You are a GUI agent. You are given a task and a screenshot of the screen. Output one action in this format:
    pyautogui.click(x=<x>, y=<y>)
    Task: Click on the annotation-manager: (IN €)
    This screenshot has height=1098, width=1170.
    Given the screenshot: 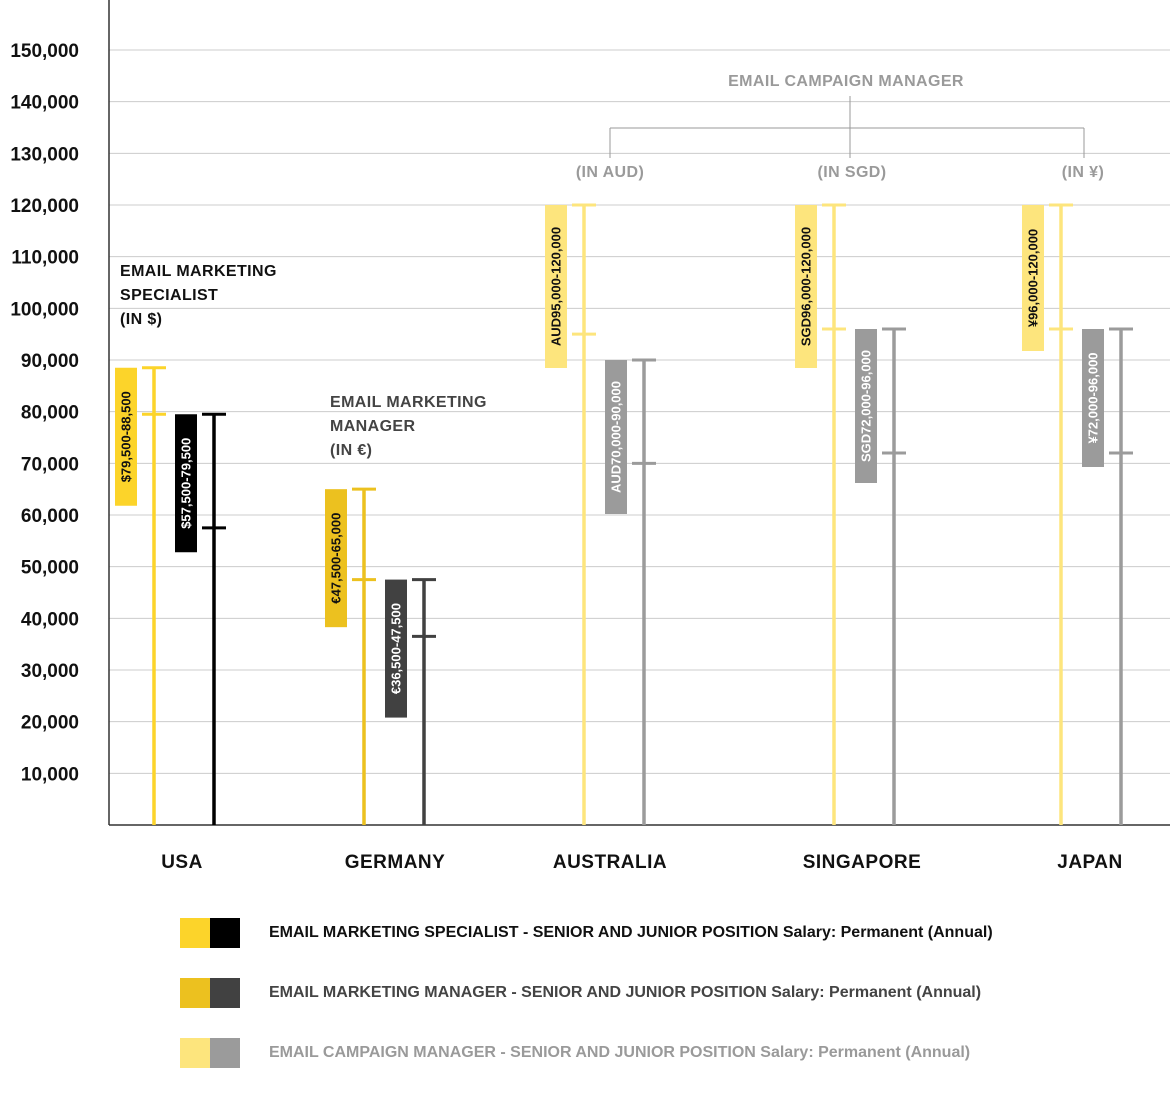 What is the action you would take?
    pyautogui.click(x=351, y=450)
    